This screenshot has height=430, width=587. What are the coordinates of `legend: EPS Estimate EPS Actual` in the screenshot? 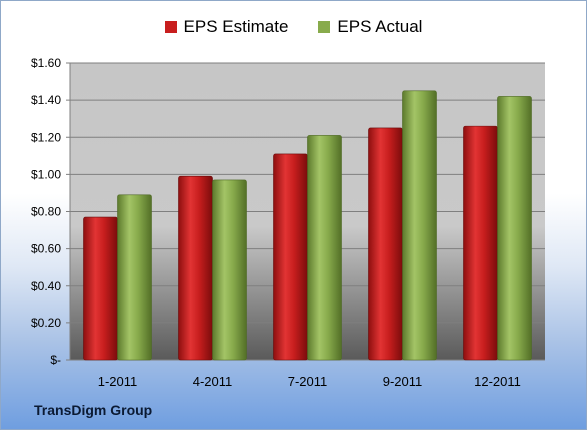 It's located at (293, 27).